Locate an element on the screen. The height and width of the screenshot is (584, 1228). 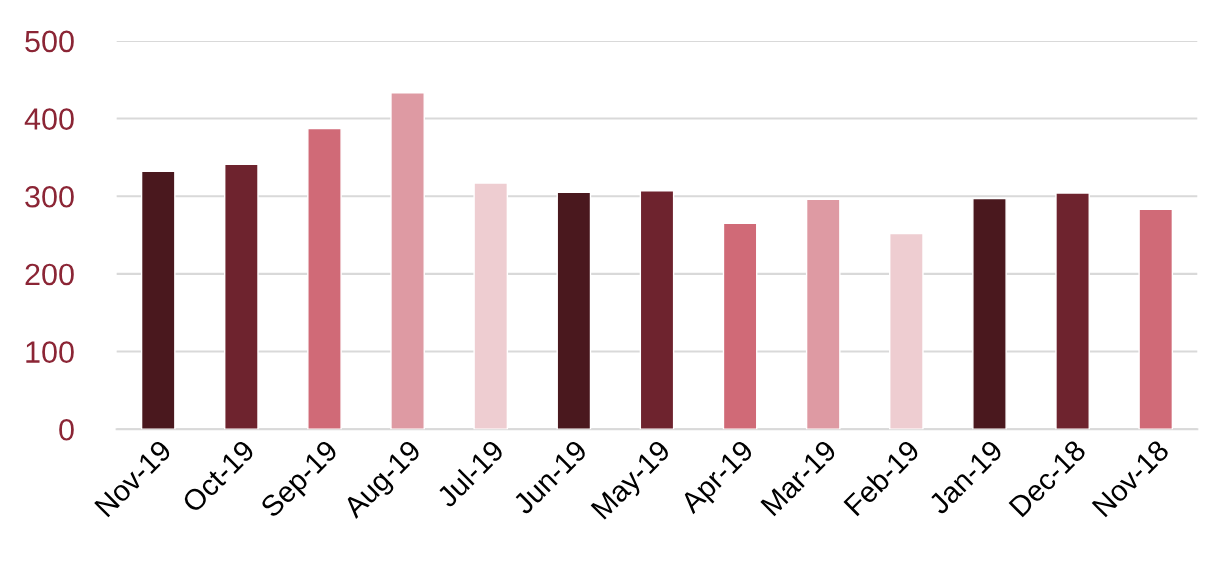
y-tick-label: 400 is located at coordinates (49, 119).